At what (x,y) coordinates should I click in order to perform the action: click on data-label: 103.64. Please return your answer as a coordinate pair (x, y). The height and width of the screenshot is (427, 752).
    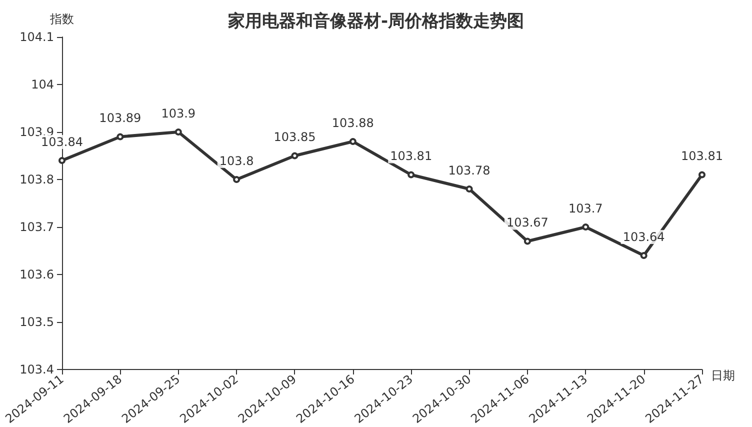
    Looking at the image, I should click on (643, 237).